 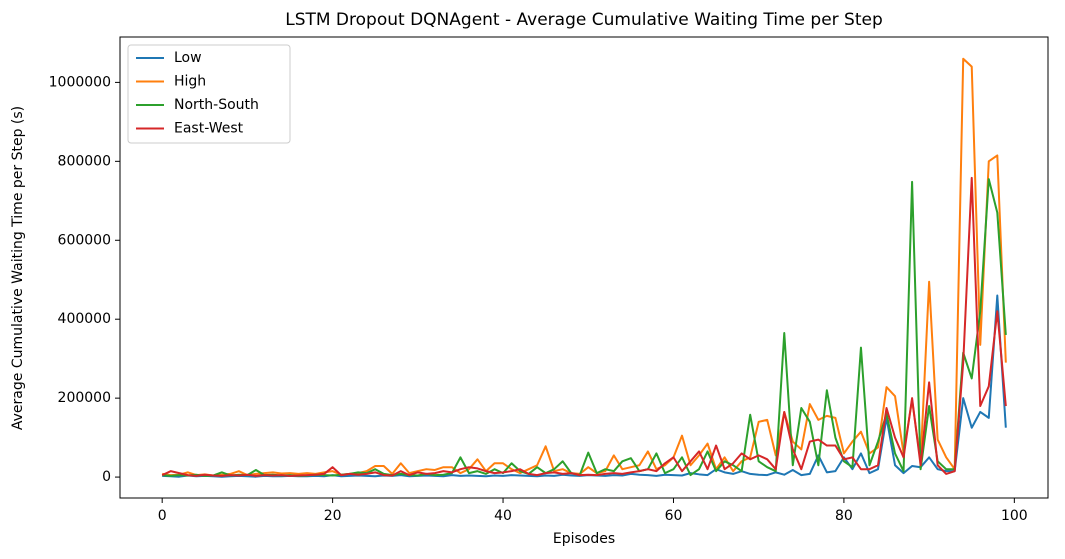 I want to click on y-tick-label: 800000, so click(x=84, y=161).